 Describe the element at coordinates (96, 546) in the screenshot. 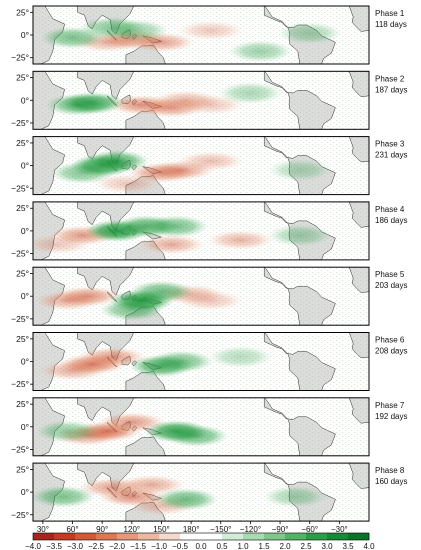

I see `colorbar-label: −2.5` at that location.